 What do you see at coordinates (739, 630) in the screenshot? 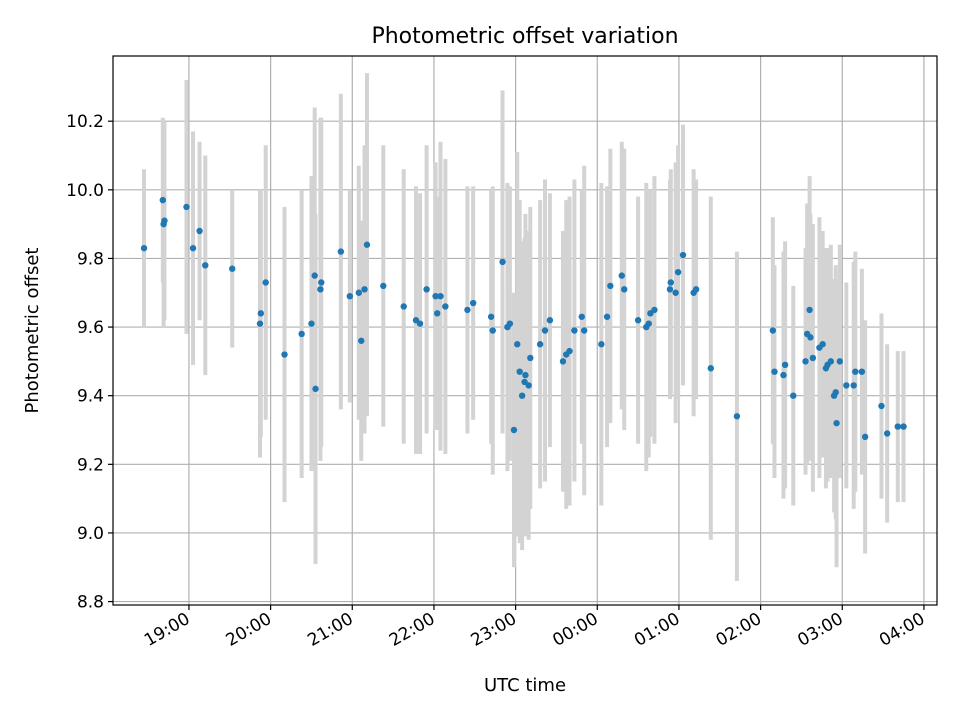
I see `x-tick-label: 02:00` at bounding box center [739, 630].